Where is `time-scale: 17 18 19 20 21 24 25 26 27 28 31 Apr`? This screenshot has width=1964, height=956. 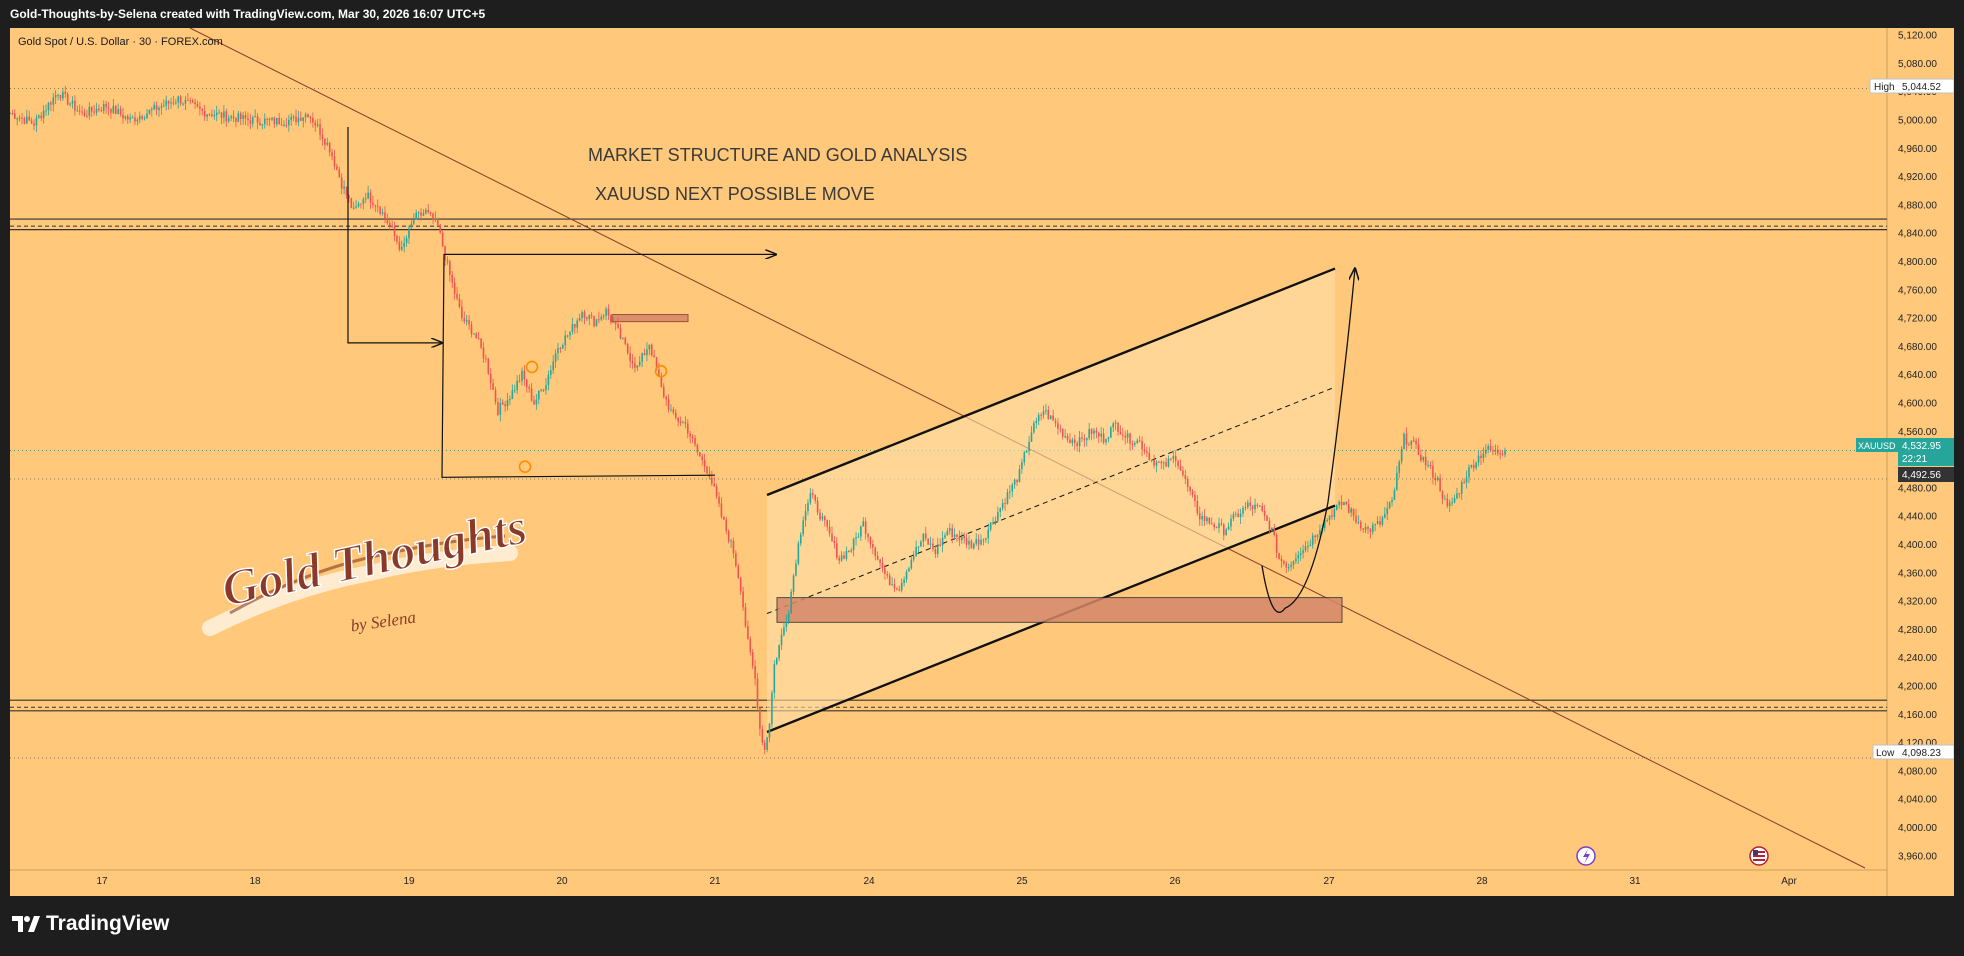 time-scale: 17 18 19 20 21 24 25 26 27 28 31 Apr is located at coordinates (946, 881).